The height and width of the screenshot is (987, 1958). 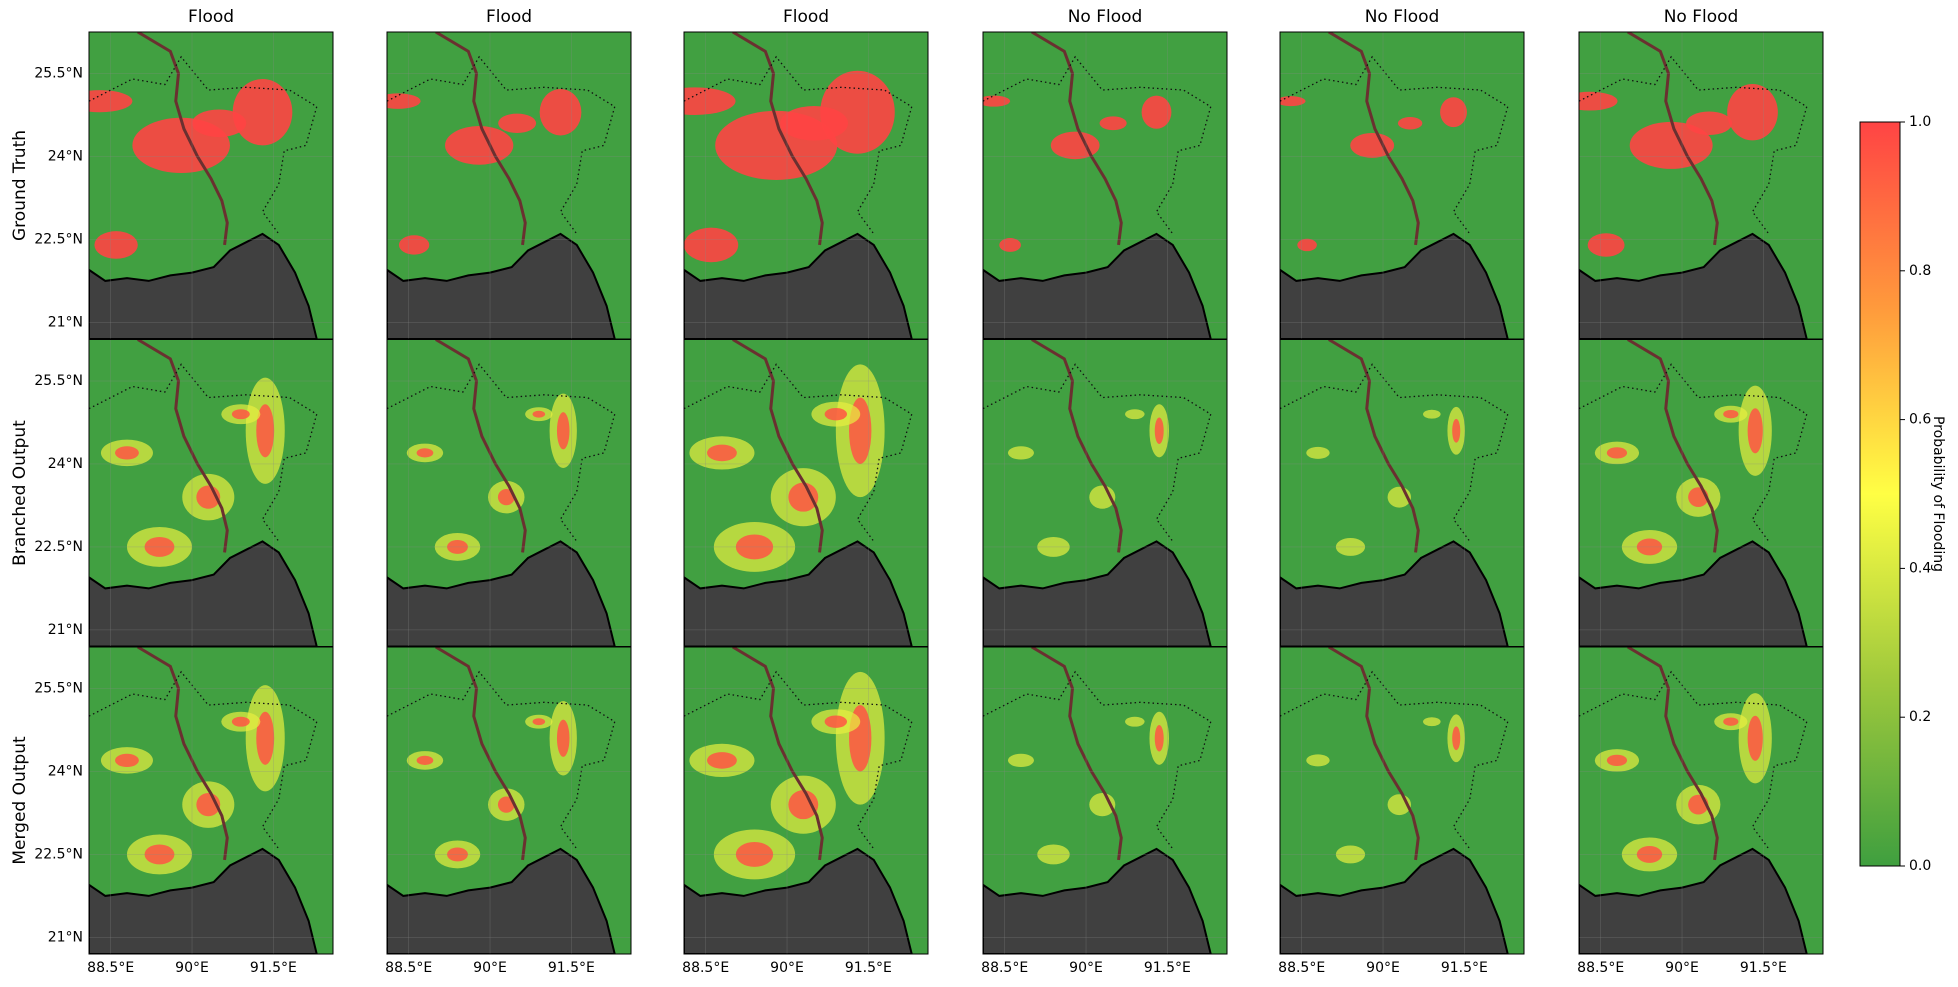 I want to click on colorbar-tick-label: 1.0, so click(x=1920, y=122).